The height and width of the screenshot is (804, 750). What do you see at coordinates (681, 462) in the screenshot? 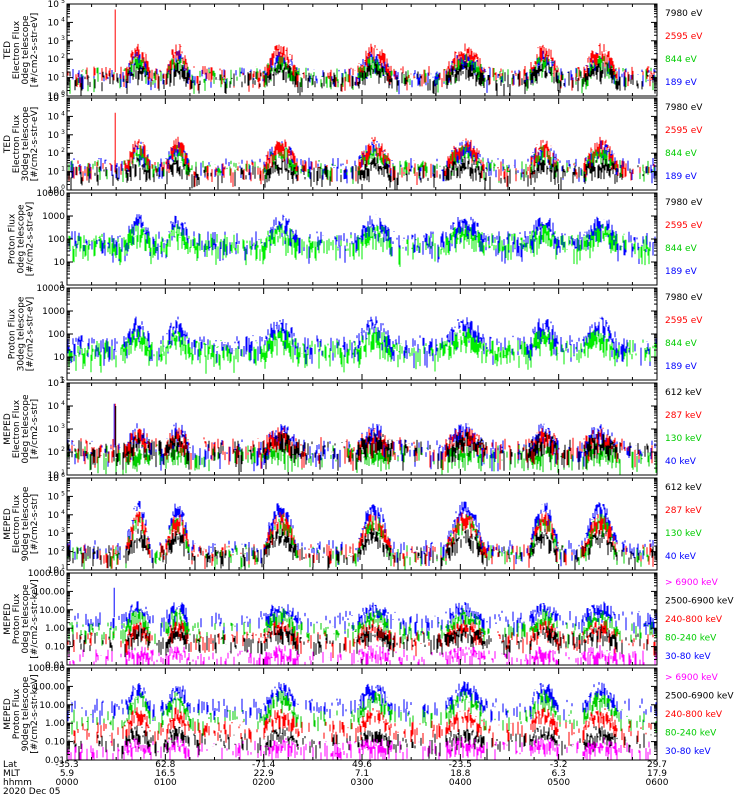
I see `legend-entry: 40 keV` at bounding box center [681, 462].